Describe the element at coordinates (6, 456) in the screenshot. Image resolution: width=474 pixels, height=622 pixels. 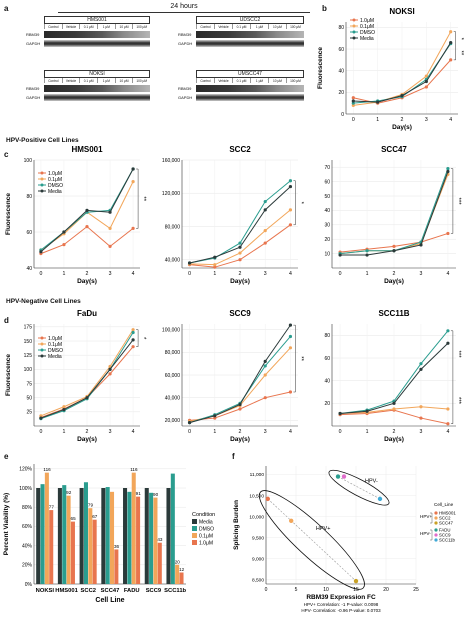
I see `panel-letter-e: e` at that location.